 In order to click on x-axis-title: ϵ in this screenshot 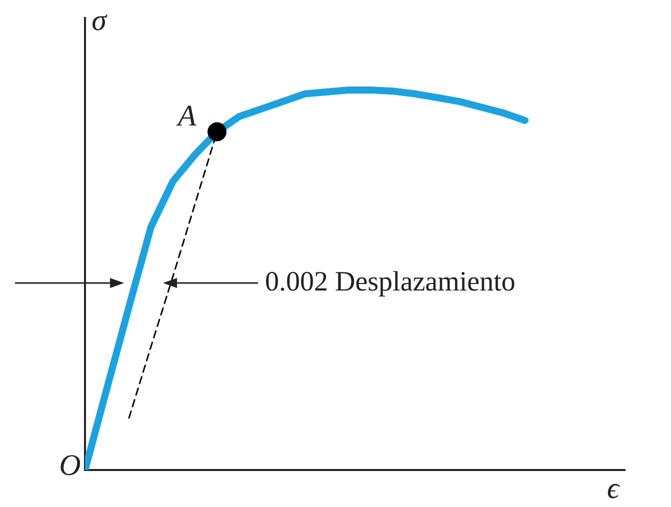, I will do `click(613, 488)`.